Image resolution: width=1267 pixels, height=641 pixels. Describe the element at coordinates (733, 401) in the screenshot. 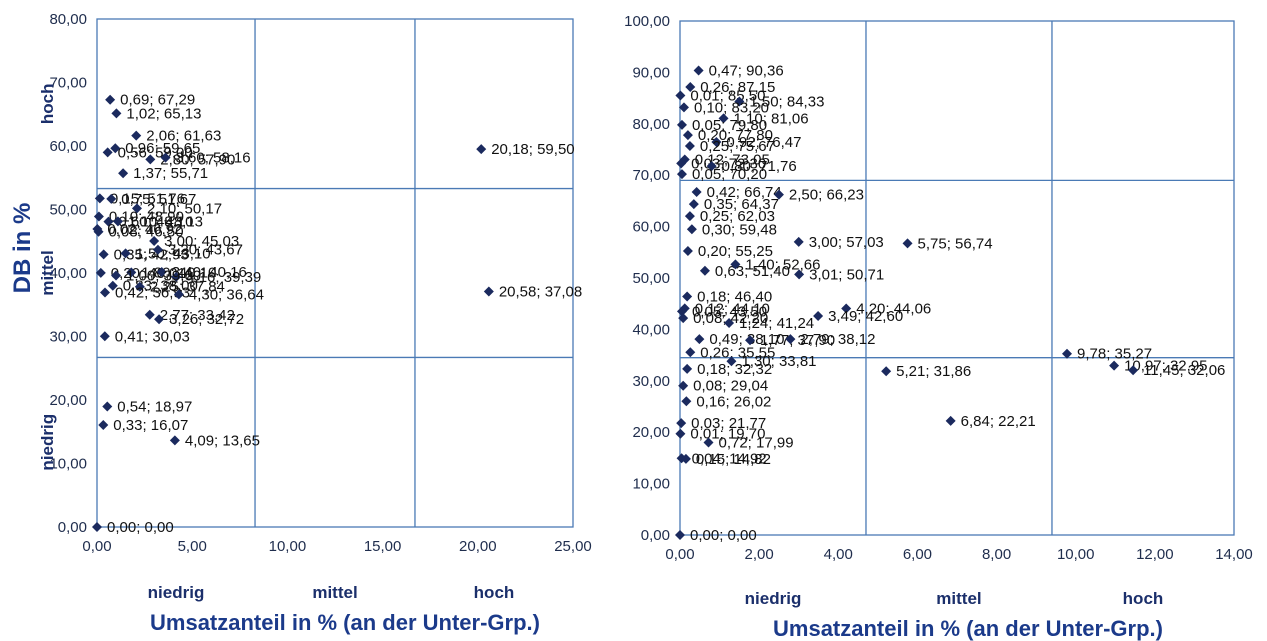

I see `data-point-label: 0,16; 26,02` at that location.